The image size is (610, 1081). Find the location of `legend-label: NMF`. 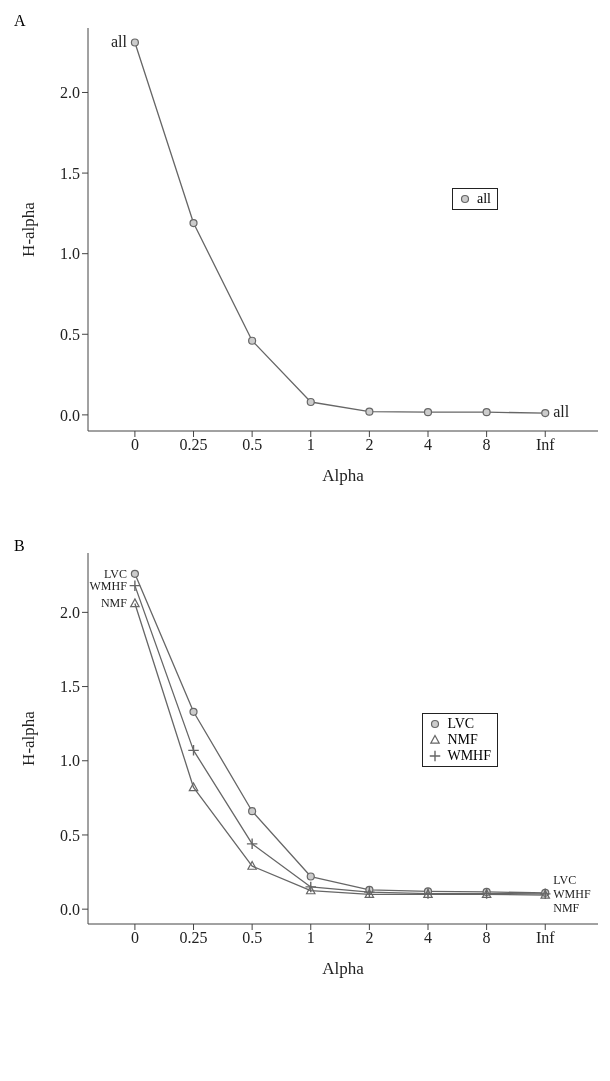

legend-label: NMF is located at coordinates (462, 740).